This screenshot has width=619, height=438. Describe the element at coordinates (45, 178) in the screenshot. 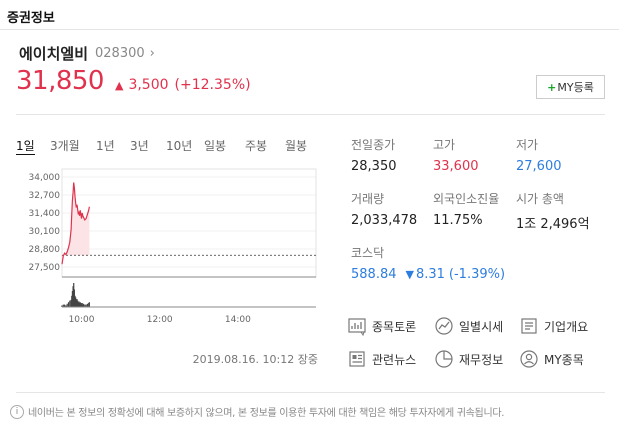

I see `y-tick-label: 34,000` at that location.